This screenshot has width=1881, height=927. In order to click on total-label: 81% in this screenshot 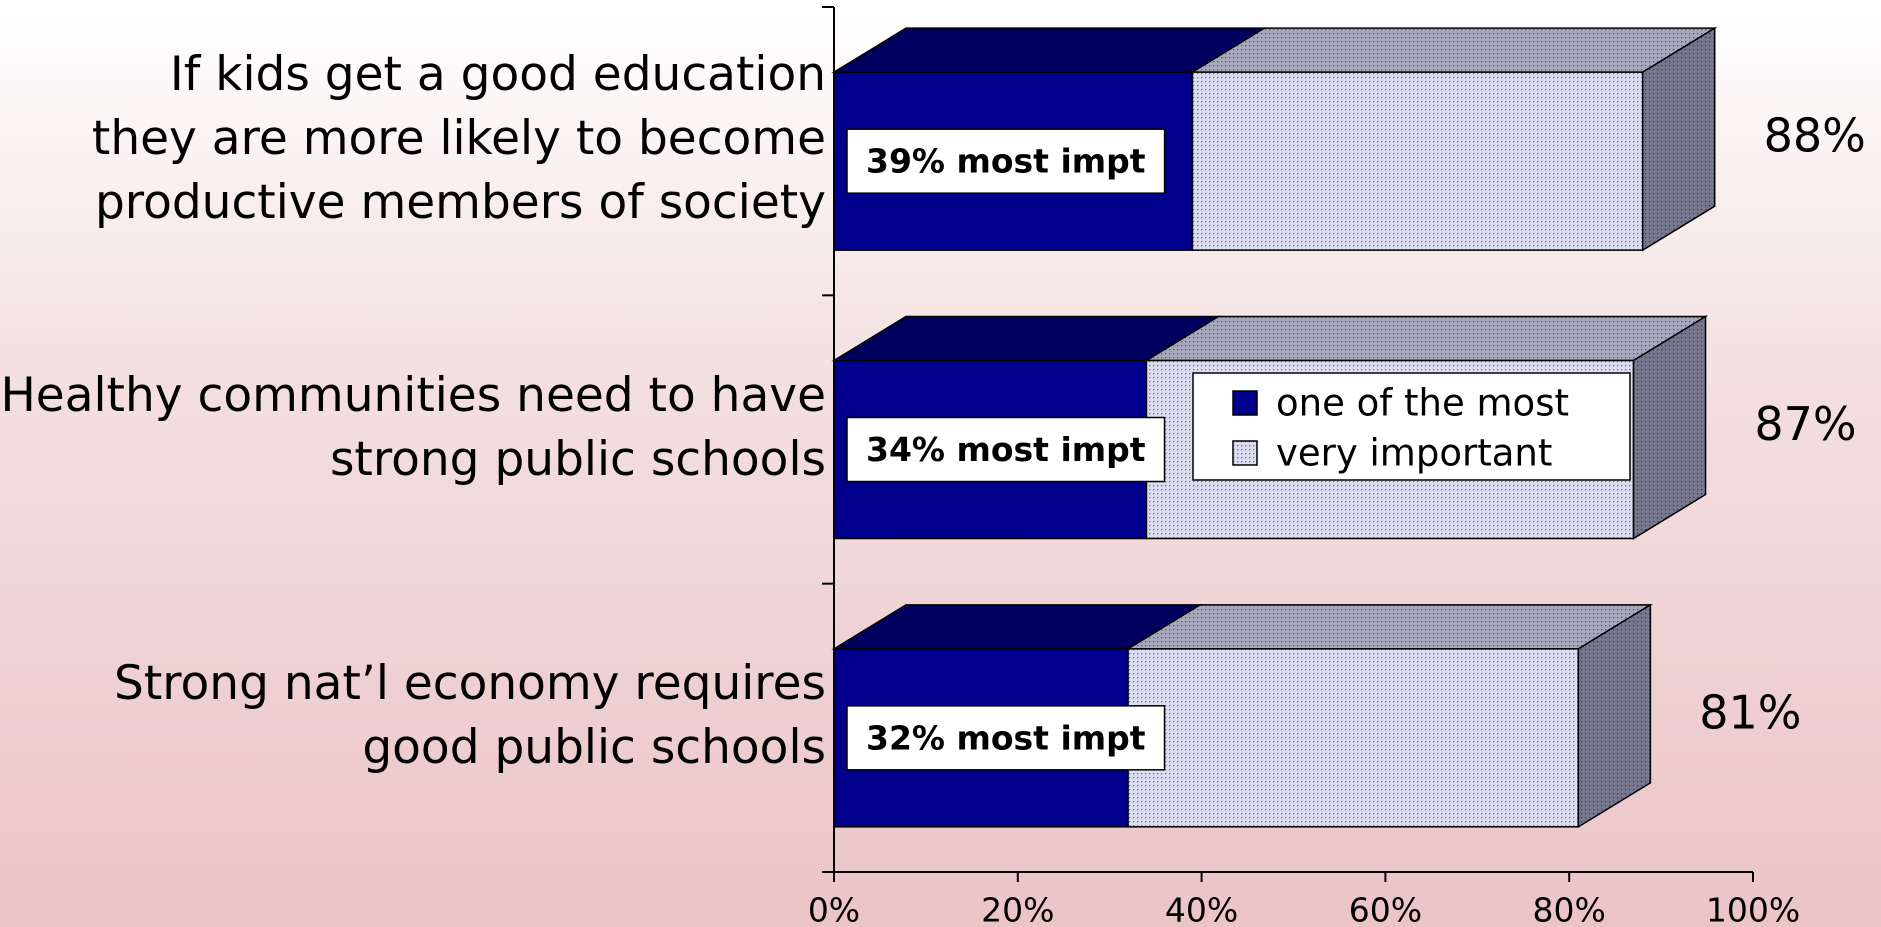, I will do `click(1750, 712)`.